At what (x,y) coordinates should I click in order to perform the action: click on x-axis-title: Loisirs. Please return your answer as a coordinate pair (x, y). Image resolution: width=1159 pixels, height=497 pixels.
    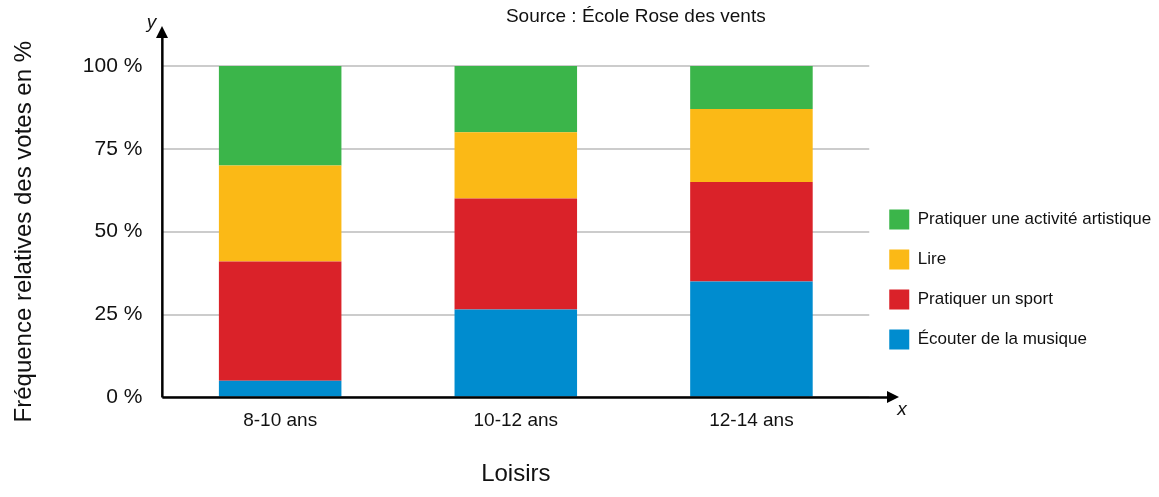
    Looking at the image, I should click on (516, 473).